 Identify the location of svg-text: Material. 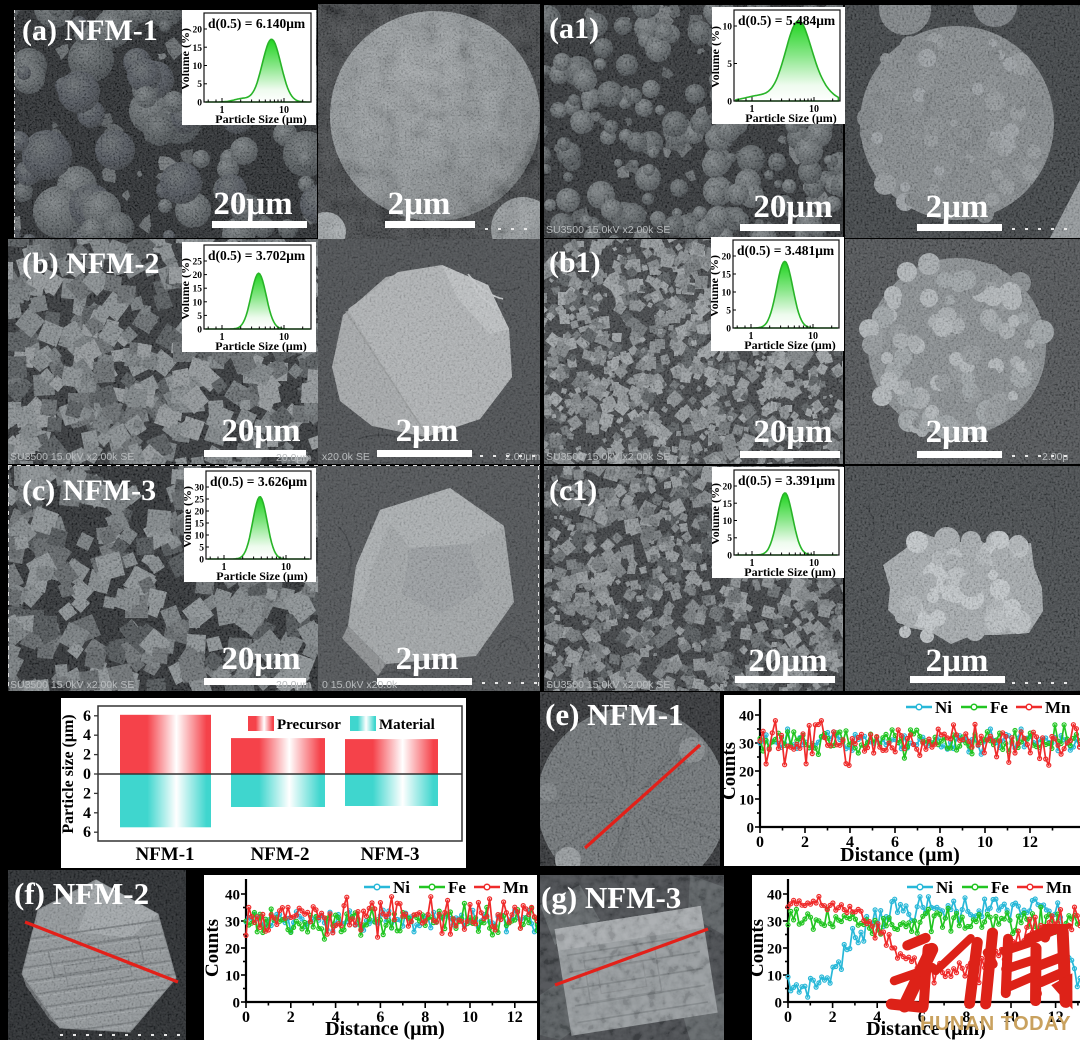
(407, 725).